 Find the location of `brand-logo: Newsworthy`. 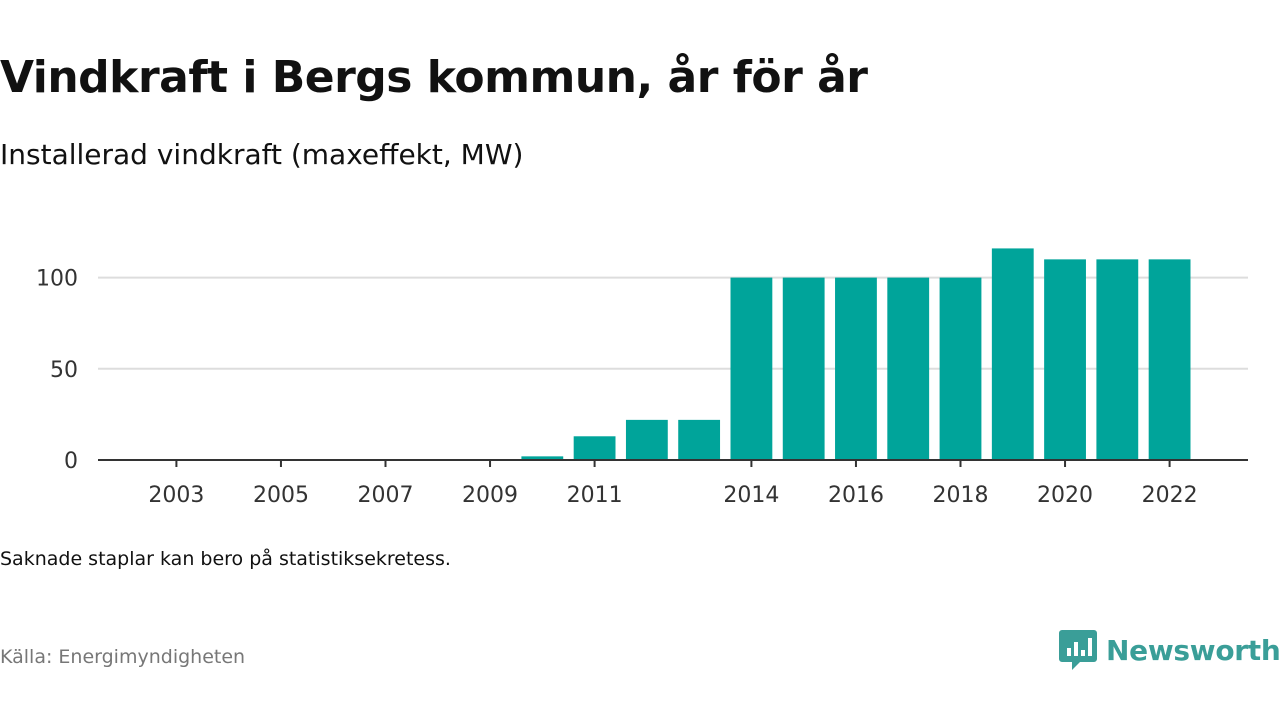

brand-logo: Newsworthy is located at coordinates (1169, 650).